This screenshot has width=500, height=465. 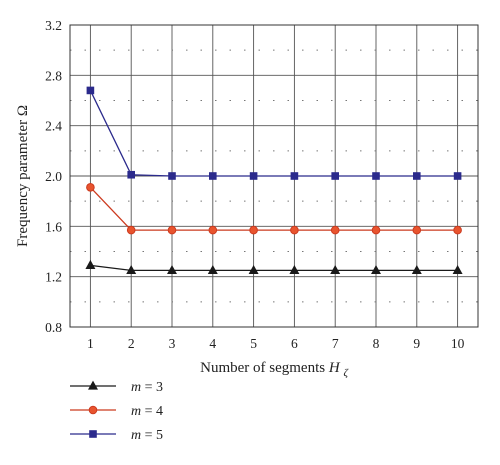 I want to click on y-tick-label: 2.4, so click(x=53, y=126).